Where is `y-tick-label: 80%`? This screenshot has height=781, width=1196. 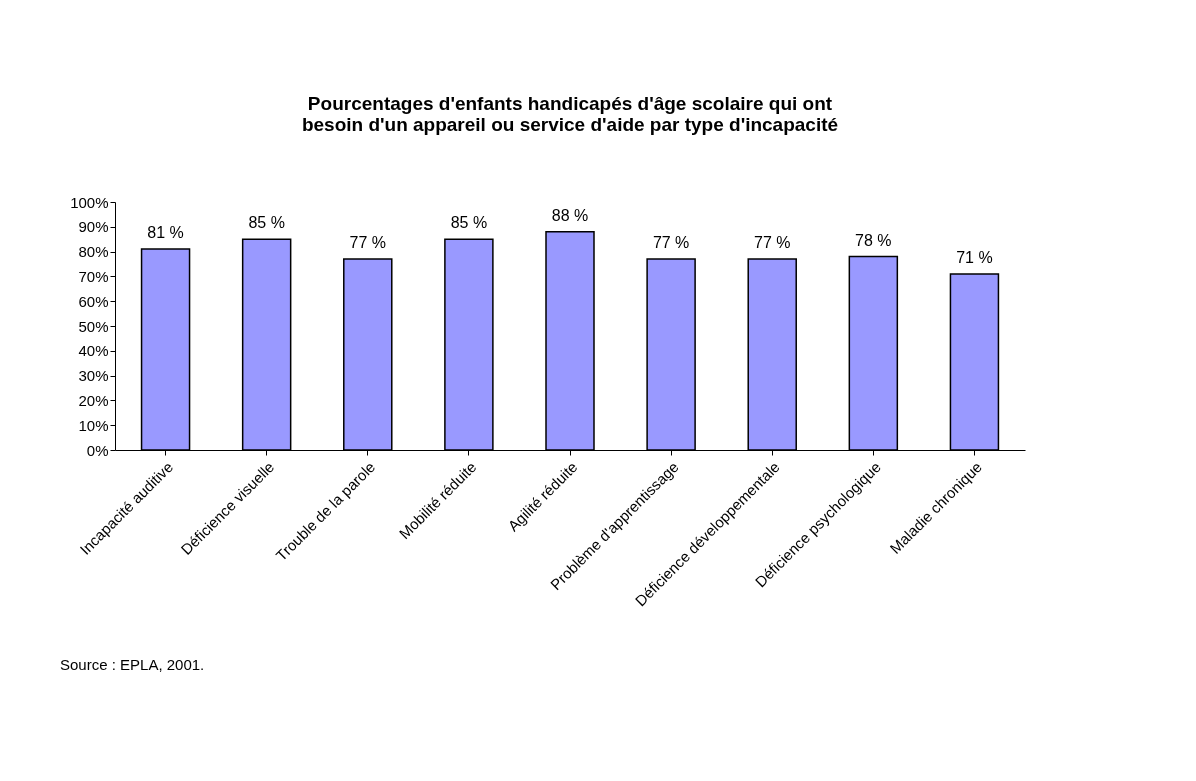 y-tick-label: 80% is located at coordinates (93, 252).